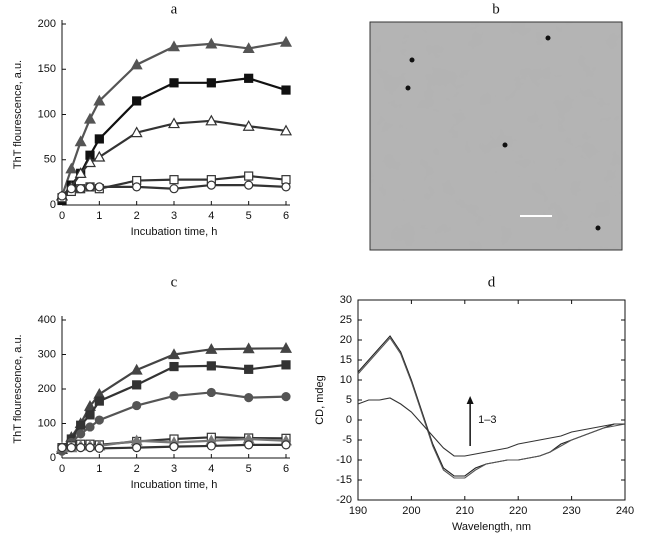 The height and width of the screenshot is (543, 648). Describe the element at coordinates (47, 320) in the screenshot. I see `y-tick-label: 400` at that location.